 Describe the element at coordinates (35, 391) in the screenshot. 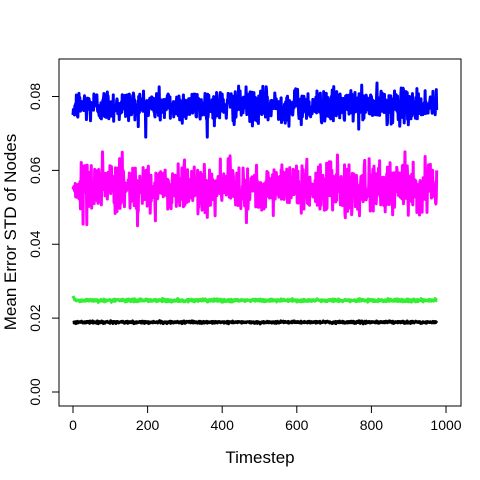

I see `y-tick-label: 0.00` at that location.